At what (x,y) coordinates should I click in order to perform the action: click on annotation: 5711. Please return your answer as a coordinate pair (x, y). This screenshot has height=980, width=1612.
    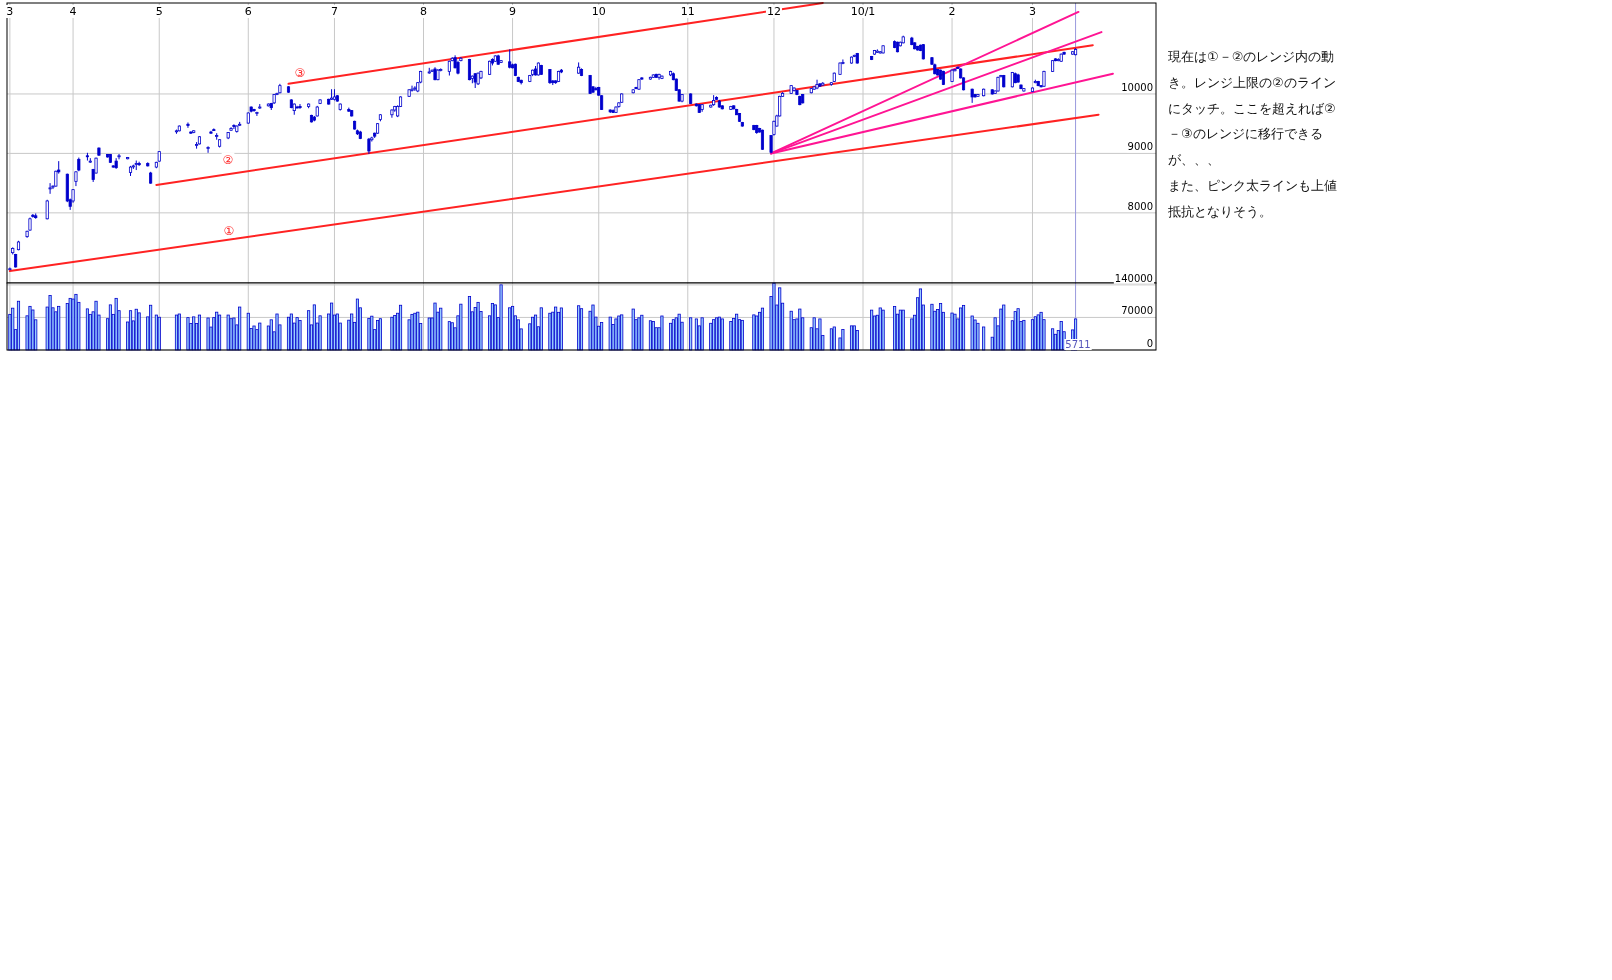
    Looking at the image, I should click on (1078, 344).